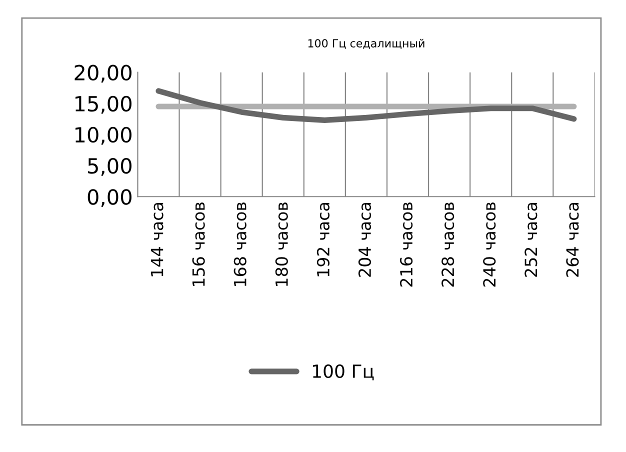 This screenshot has height=452, width=626. Describe the element at coordinates (366, 43) in the screenshot. I see `chart-title: 100 Гц седалищный` at that location.